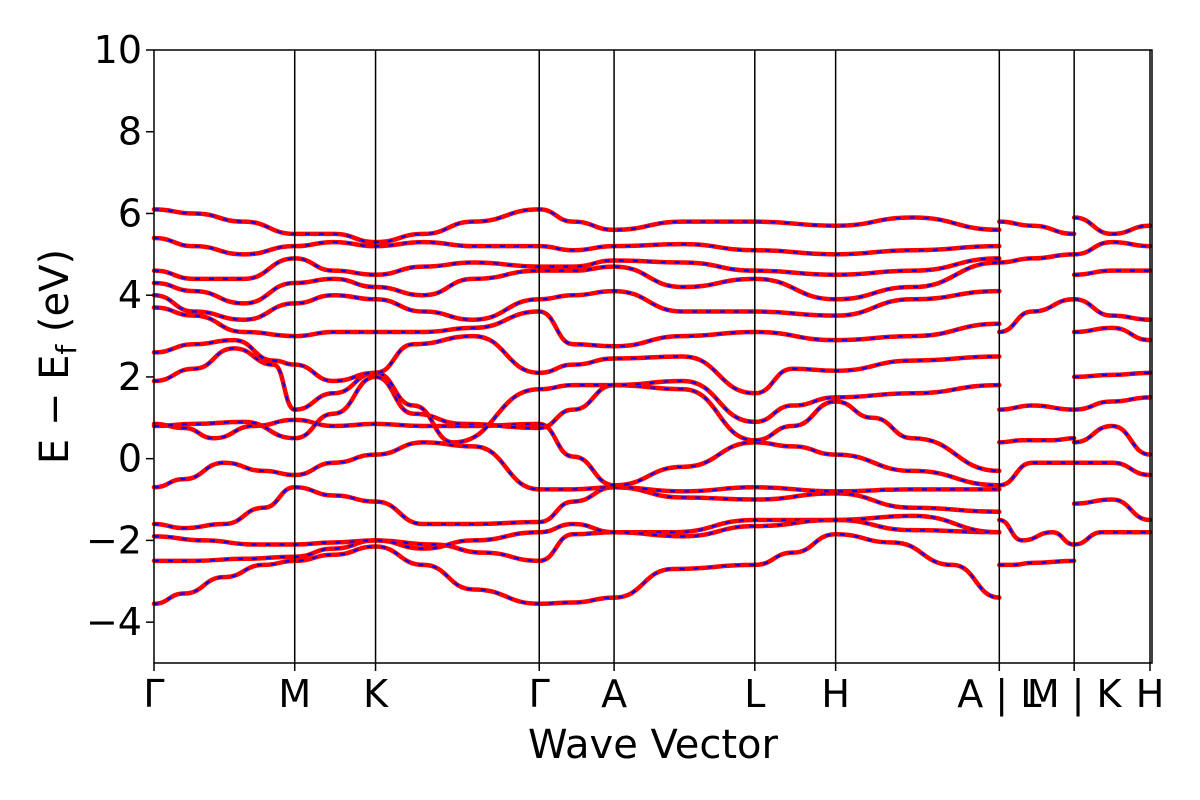 Image resolution: width=1200 pixels, height=800 pixels. Describe the element at coordinates (754, 694) in the screenshot. I see `x-tick-label-6: L` at that location.